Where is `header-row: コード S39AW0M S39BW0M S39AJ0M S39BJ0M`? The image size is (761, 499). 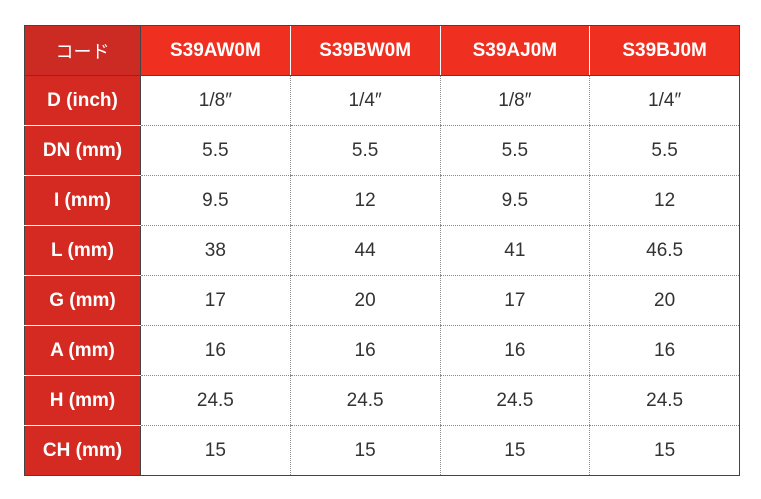
header-row: コード S39AW0M S39BW0M S39AJ0M S39BJ0M is located at coordinates (382, 50).